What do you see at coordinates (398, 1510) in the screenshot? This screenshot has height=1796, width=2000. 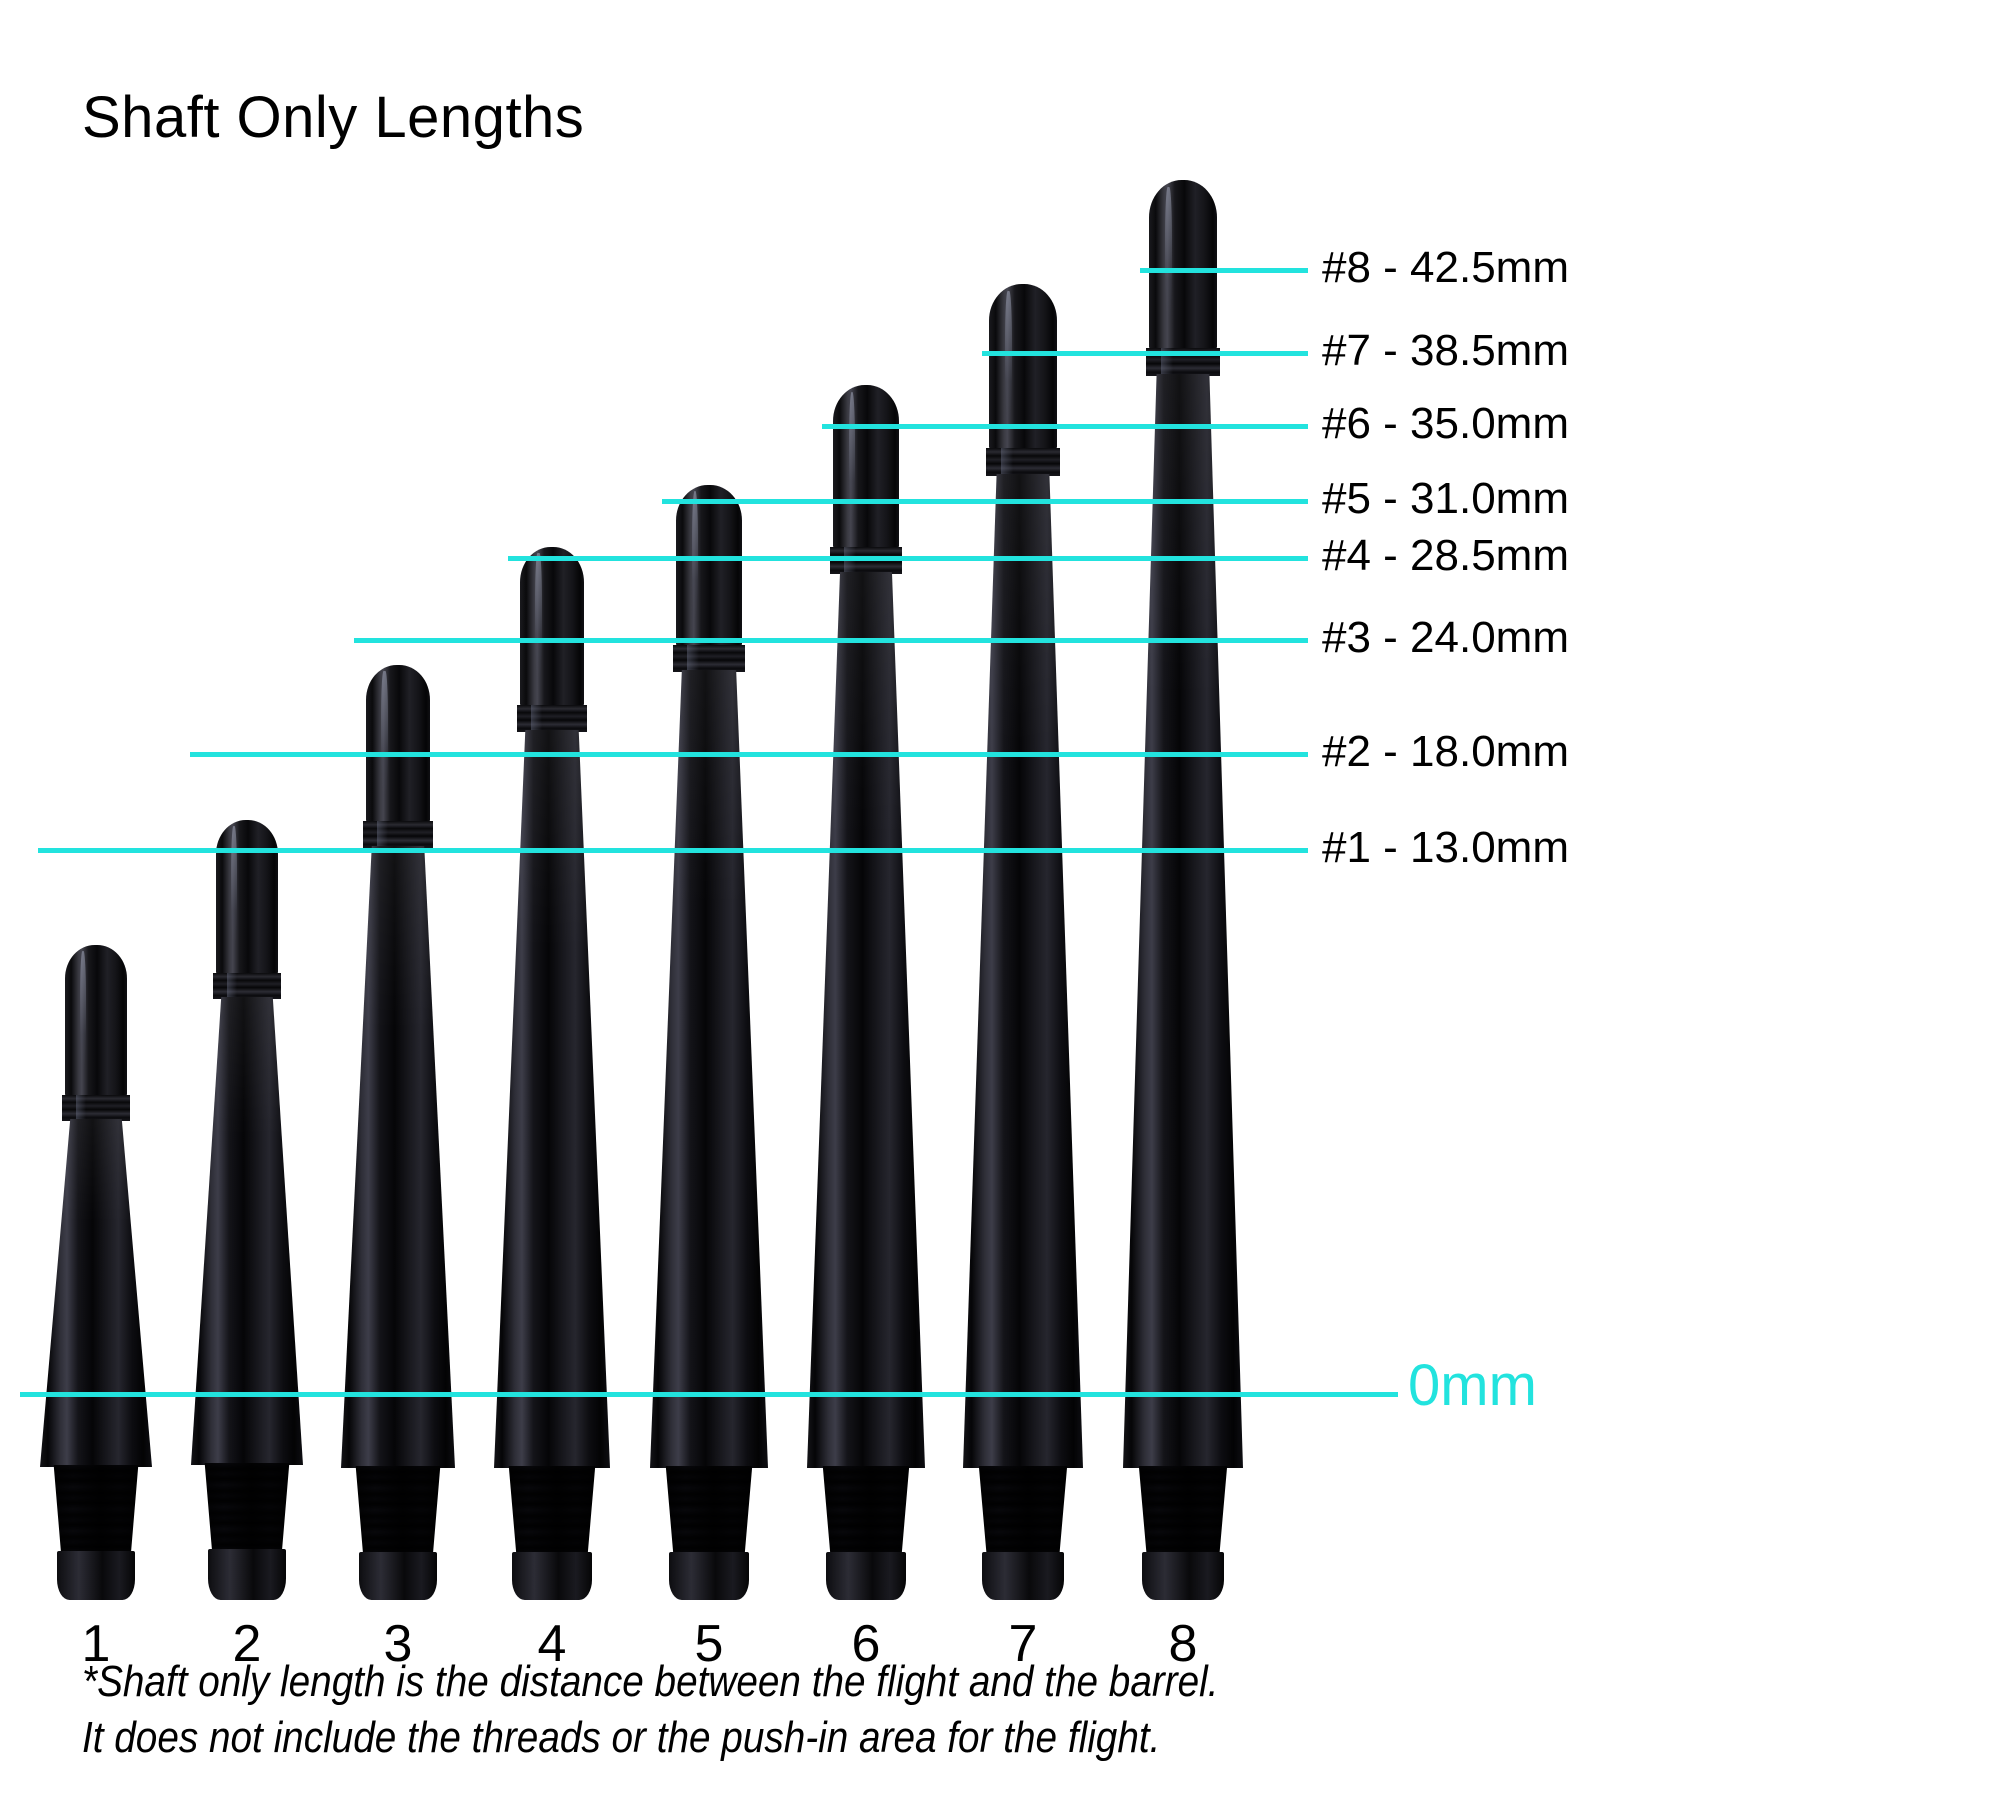 I see `shaft-3-threads` at bounding box center [398, 1510].